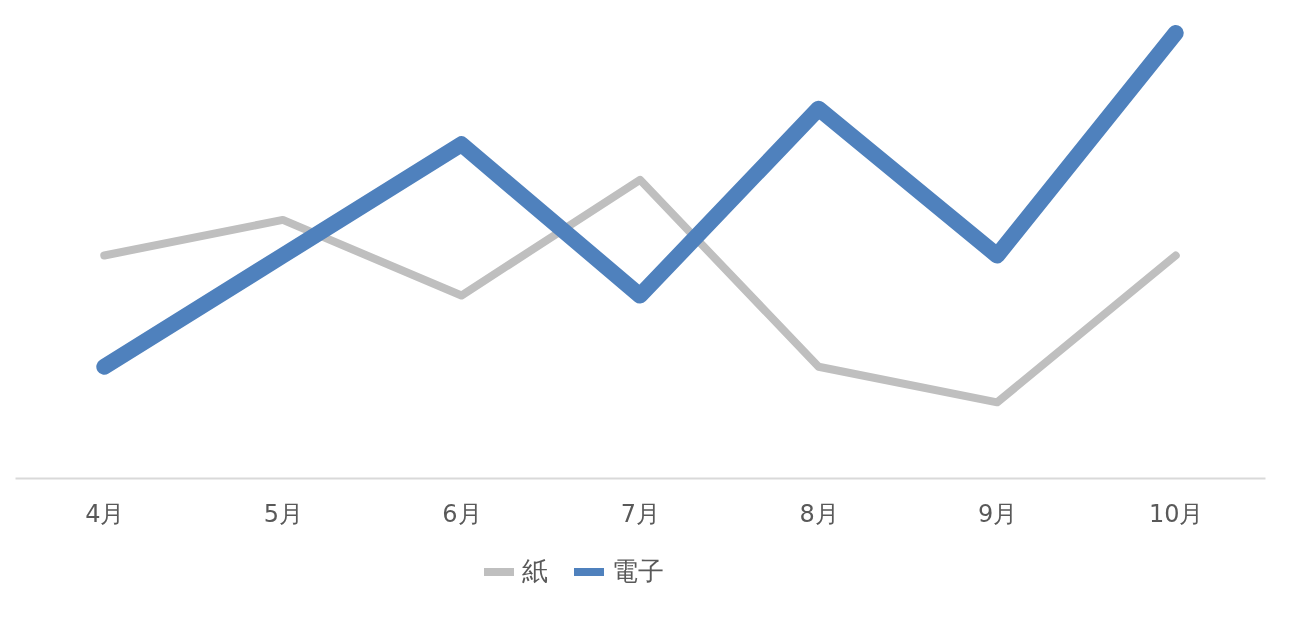  I want to click on x-tick-label: 10月, so click(1176, 513).